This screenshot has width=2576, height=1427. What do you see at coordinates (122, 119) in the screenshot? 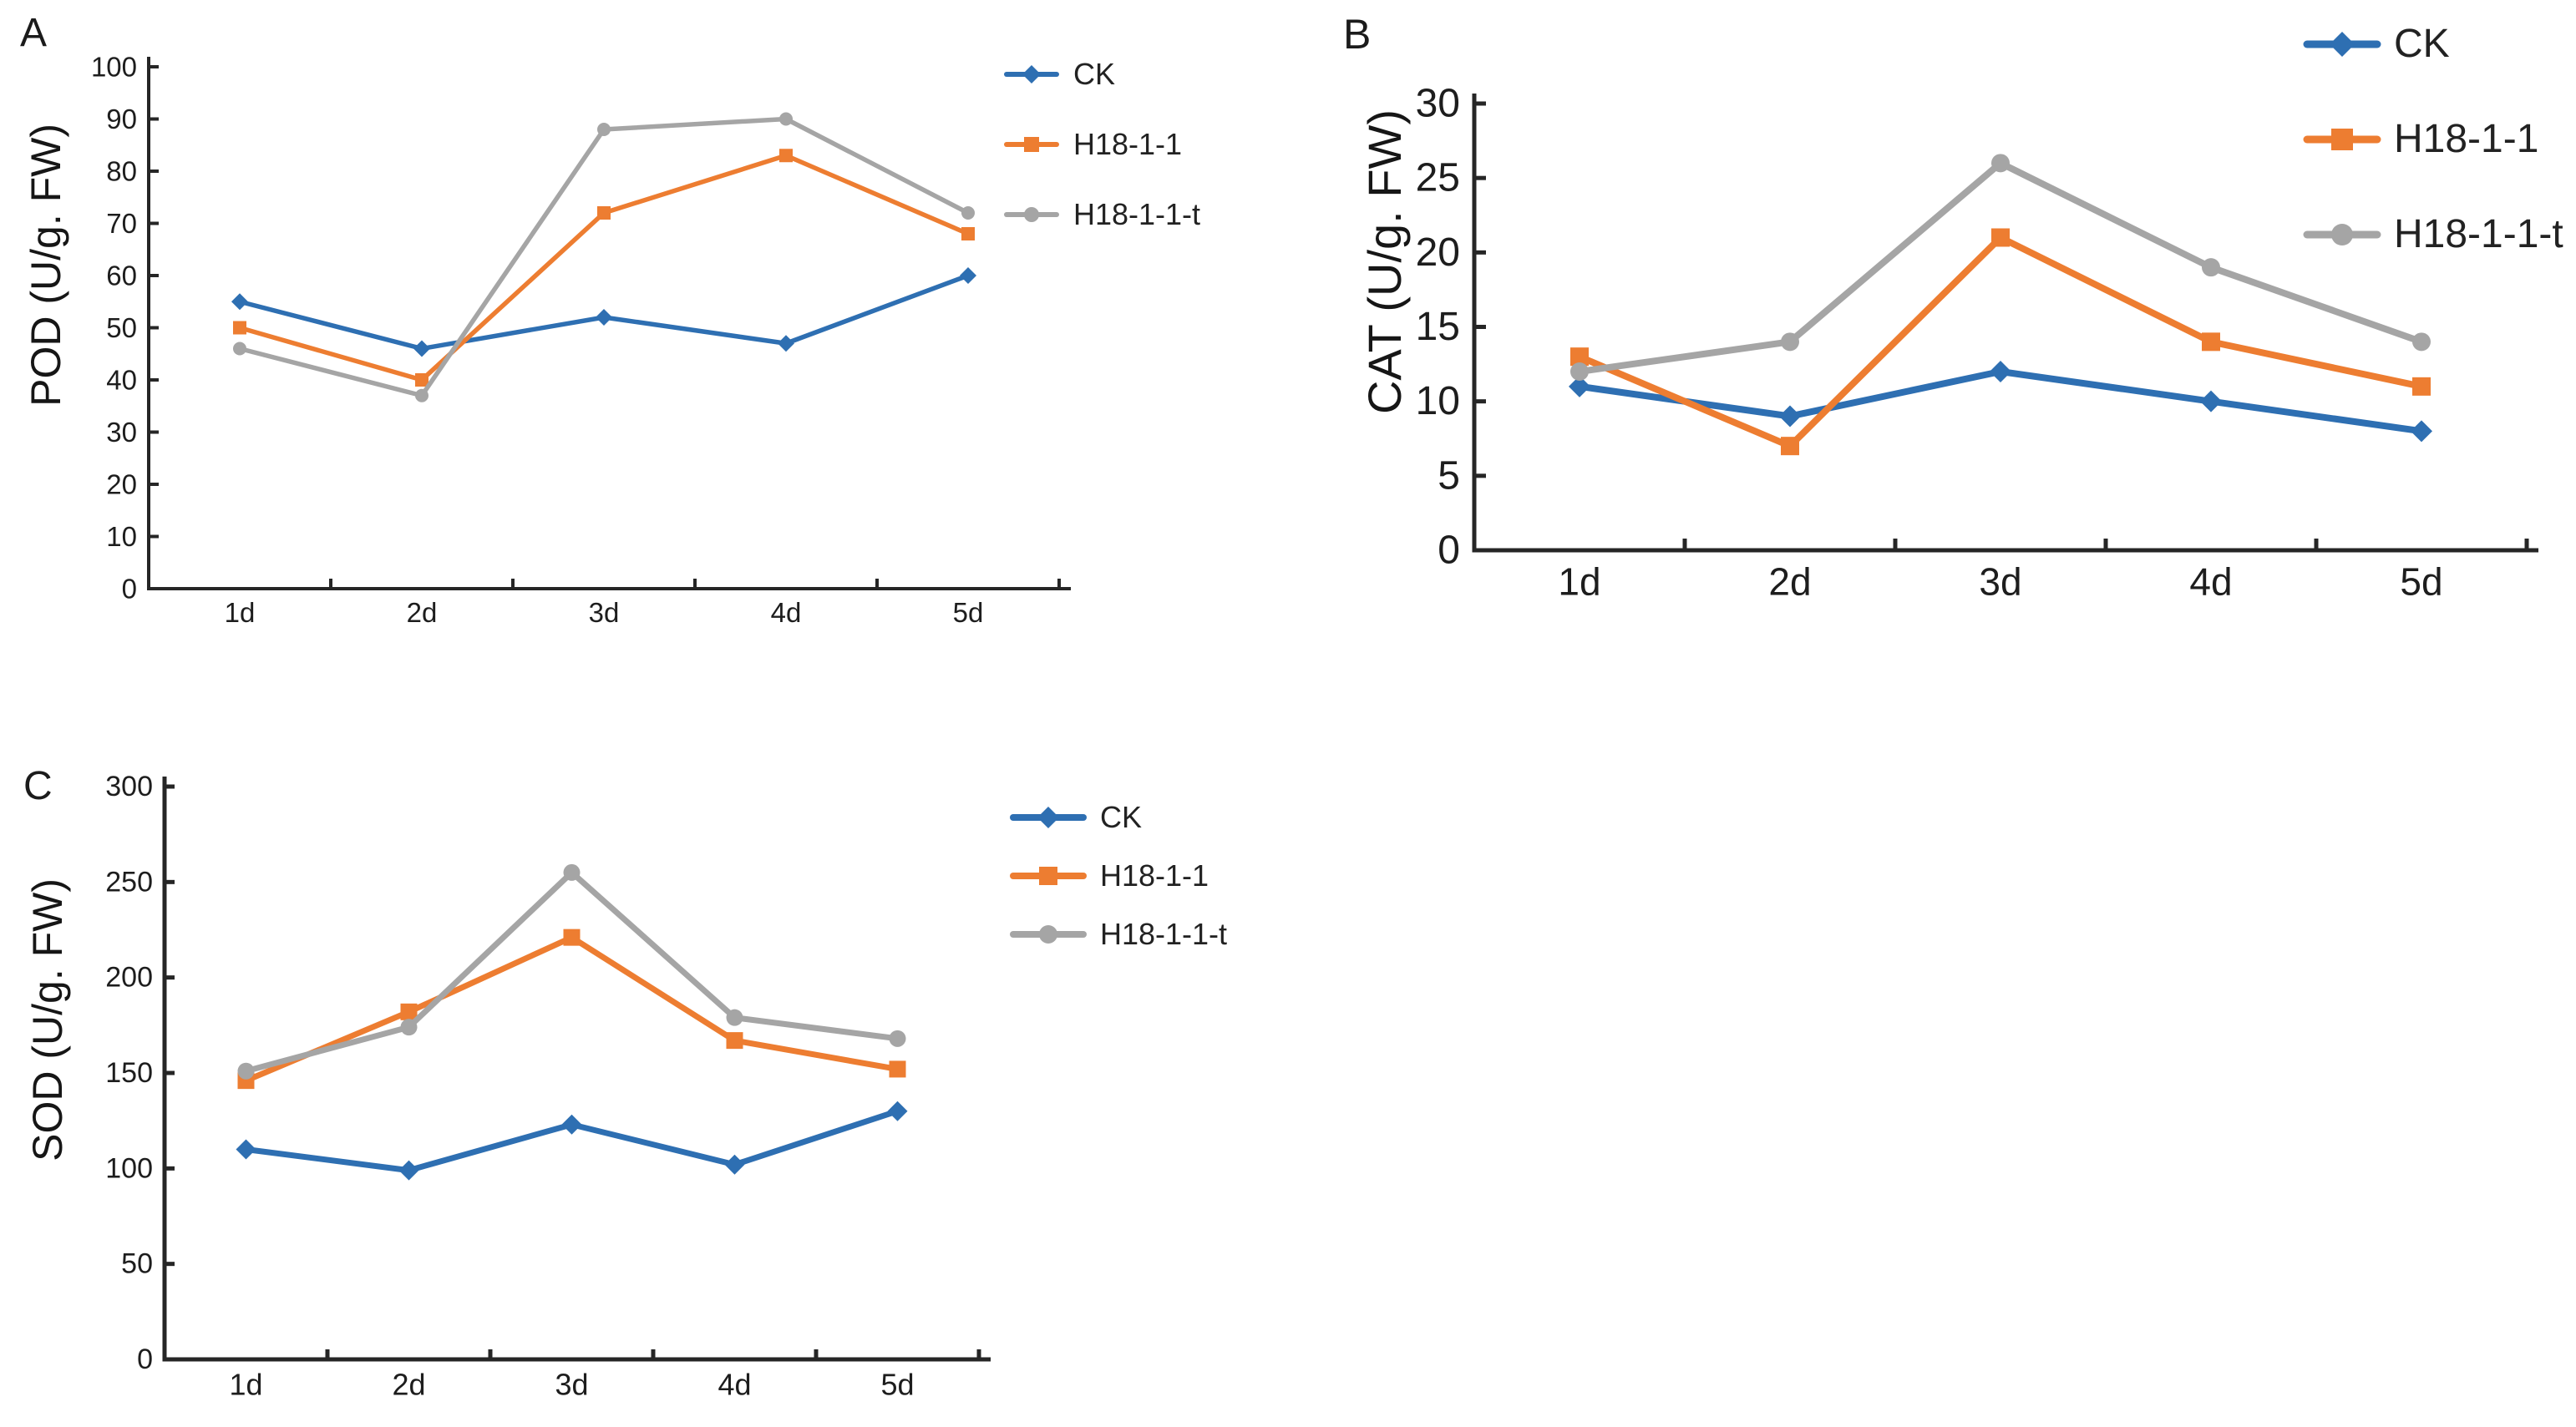
I see `y-tick-label: 90` at bounding box center [122, 119].